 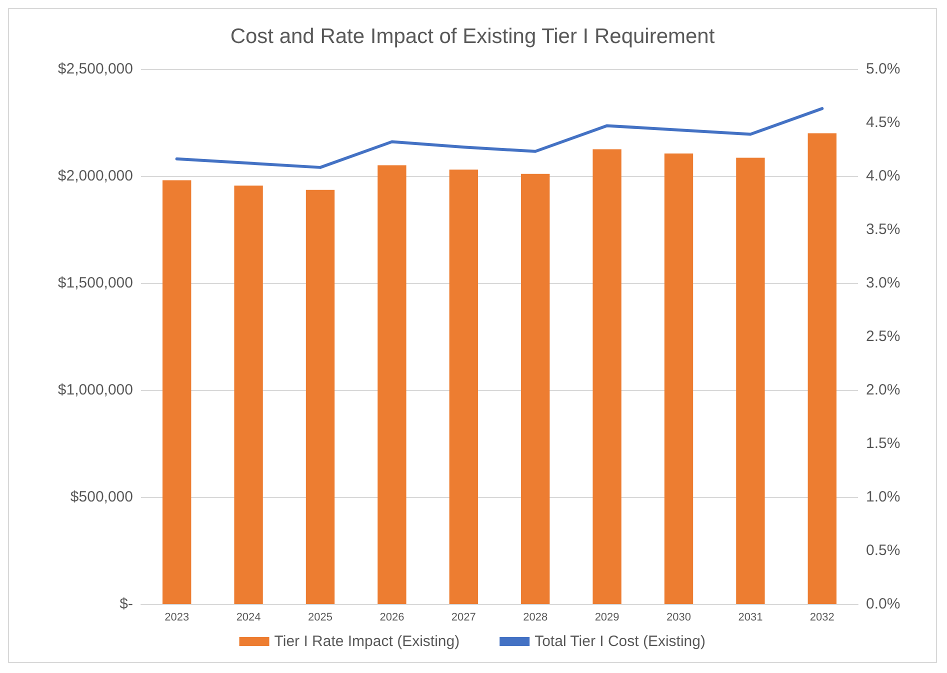 I want to click on x-tick-label: 2029, so click(x=607, y=618).